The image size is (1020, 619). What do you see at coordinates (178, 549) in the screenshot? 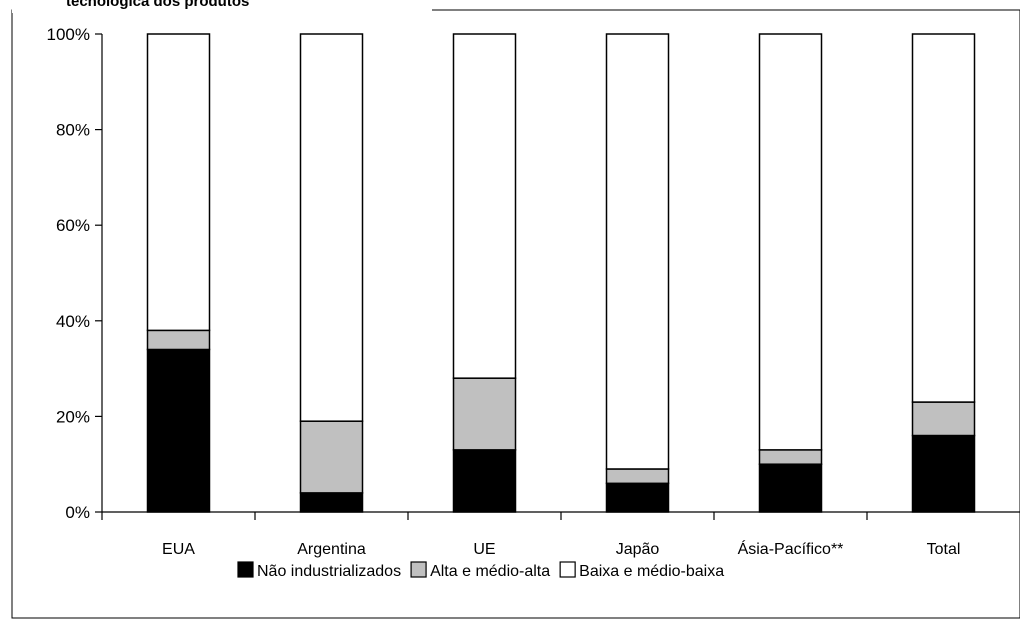
I see `x-tick-label: EUA` at bounding box center [178, 549].